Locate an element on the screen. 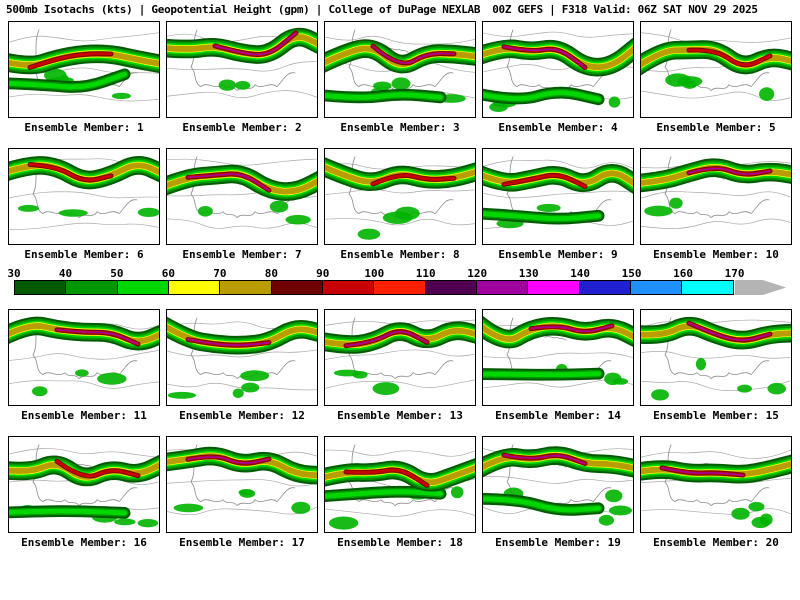  ensemble-member-label: Ensemble Member: 8 is located at coordinates (400, 254).